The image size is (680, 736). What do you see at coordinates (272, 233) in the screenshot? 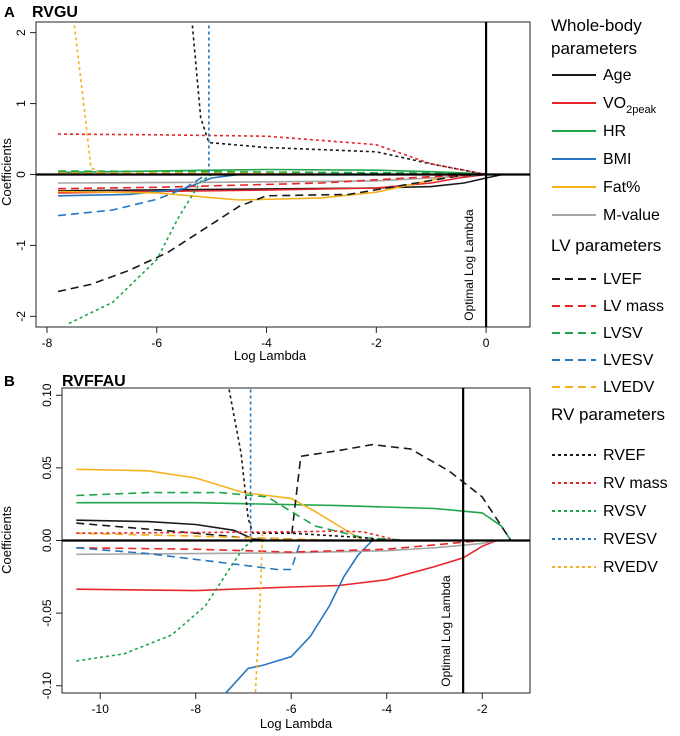
I see `panel-a-series-lvef-long` at bounding box center [272, 233].